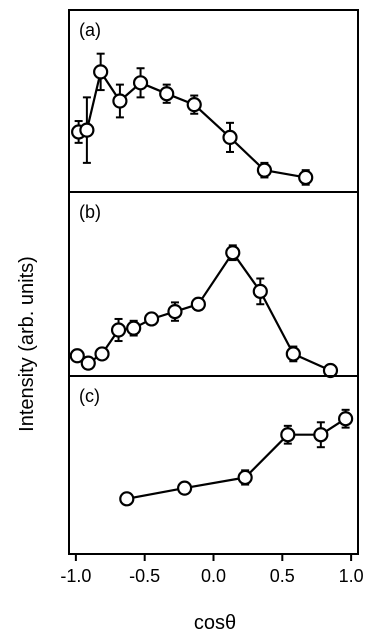  Describe the element at coordinates (213, 576) in the screenshot. I see `x-tick-label: 0.0` at that location.